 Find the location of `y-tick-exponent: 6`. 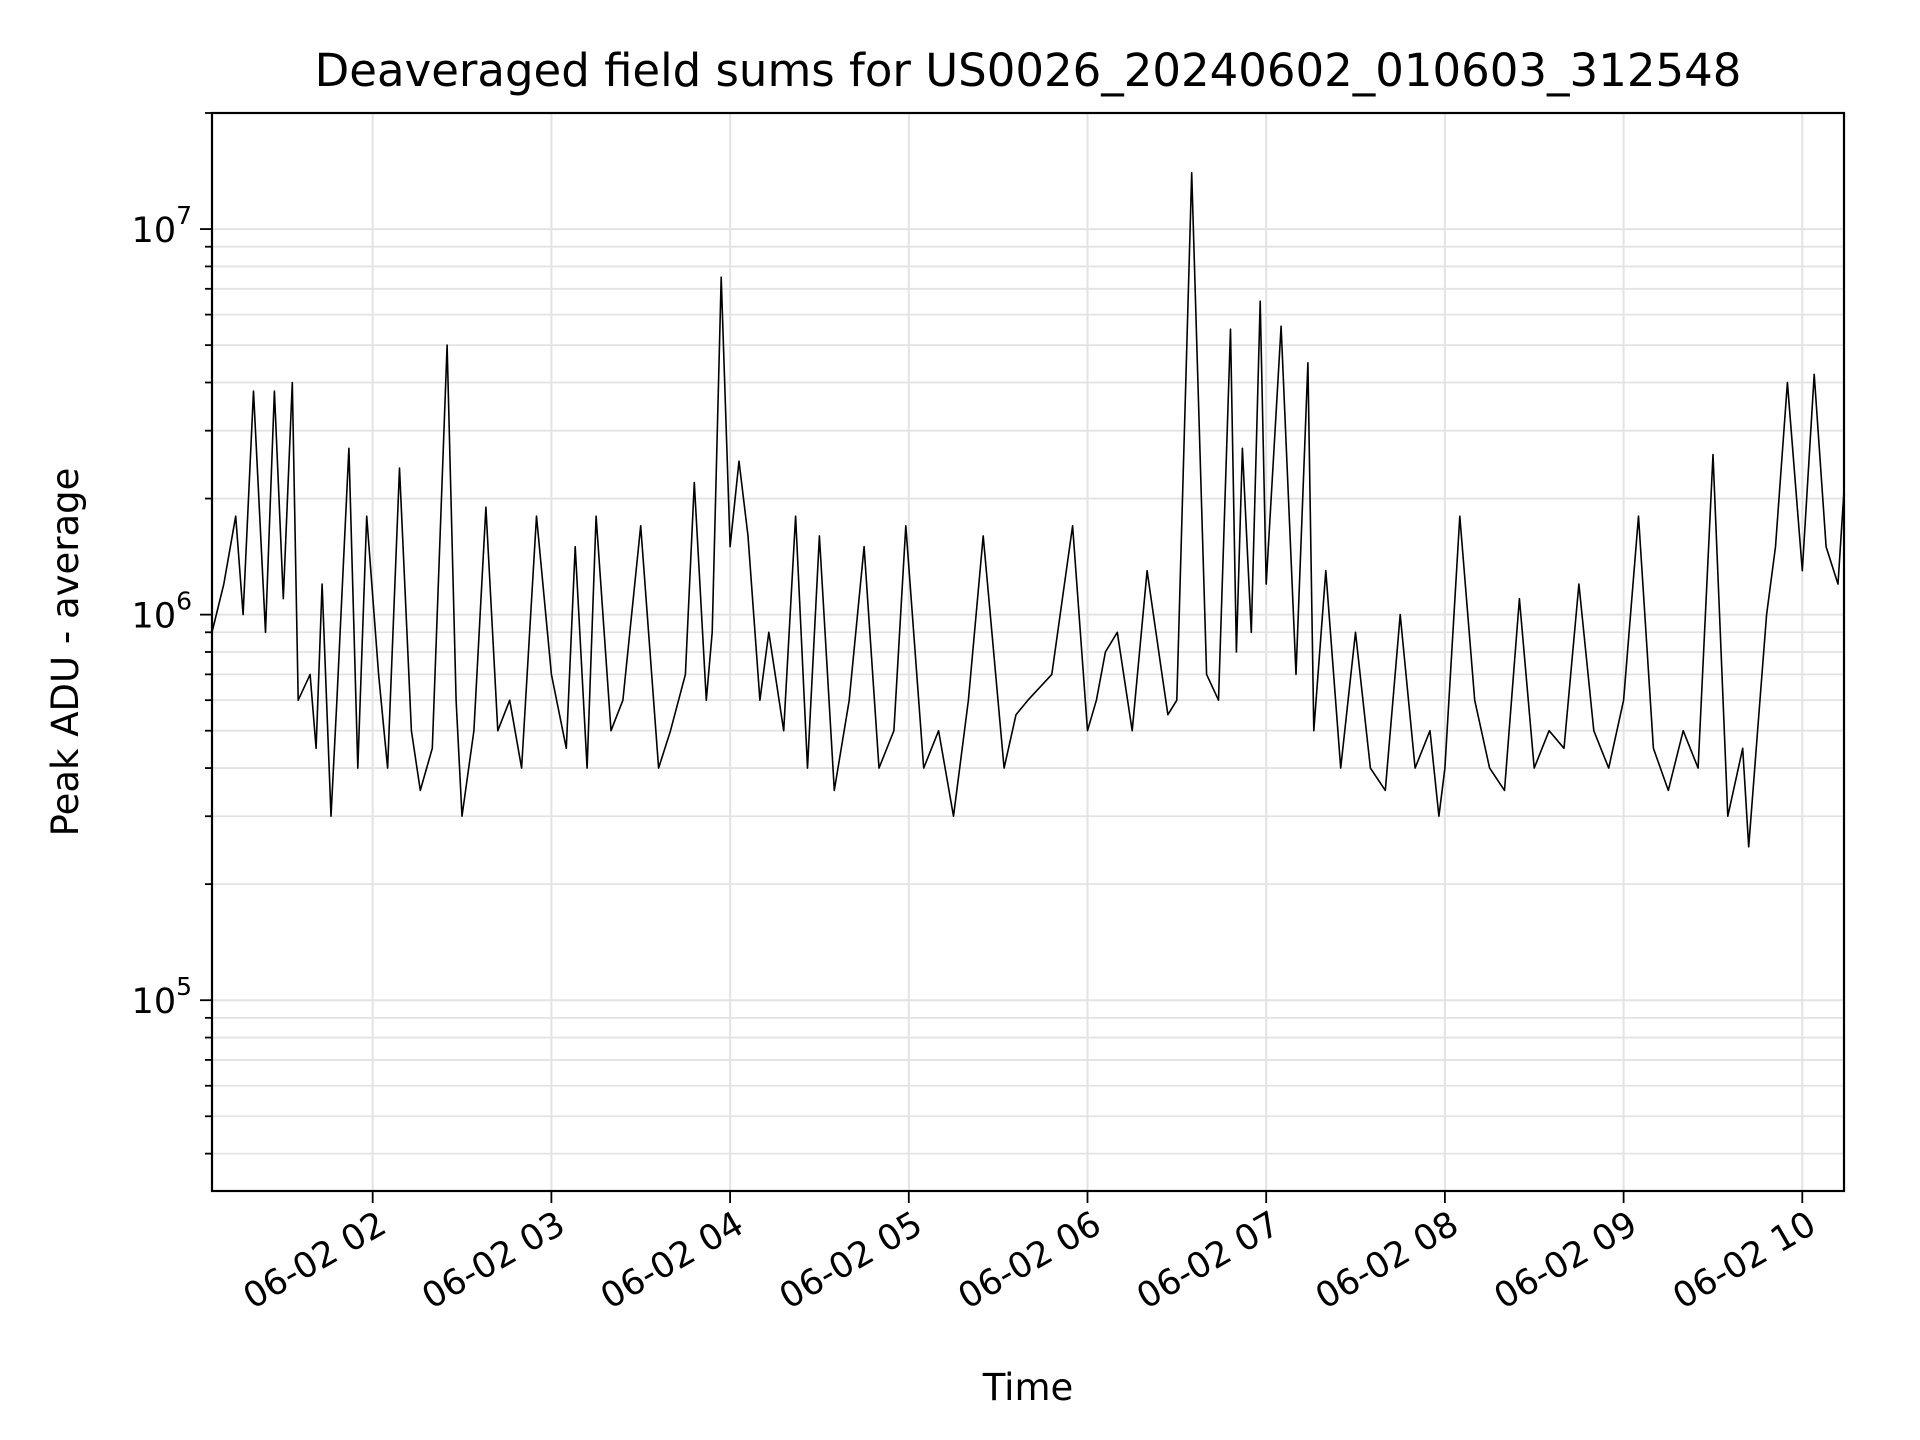

y-tick-exponent: 6 is located at coordinates (184, 601).